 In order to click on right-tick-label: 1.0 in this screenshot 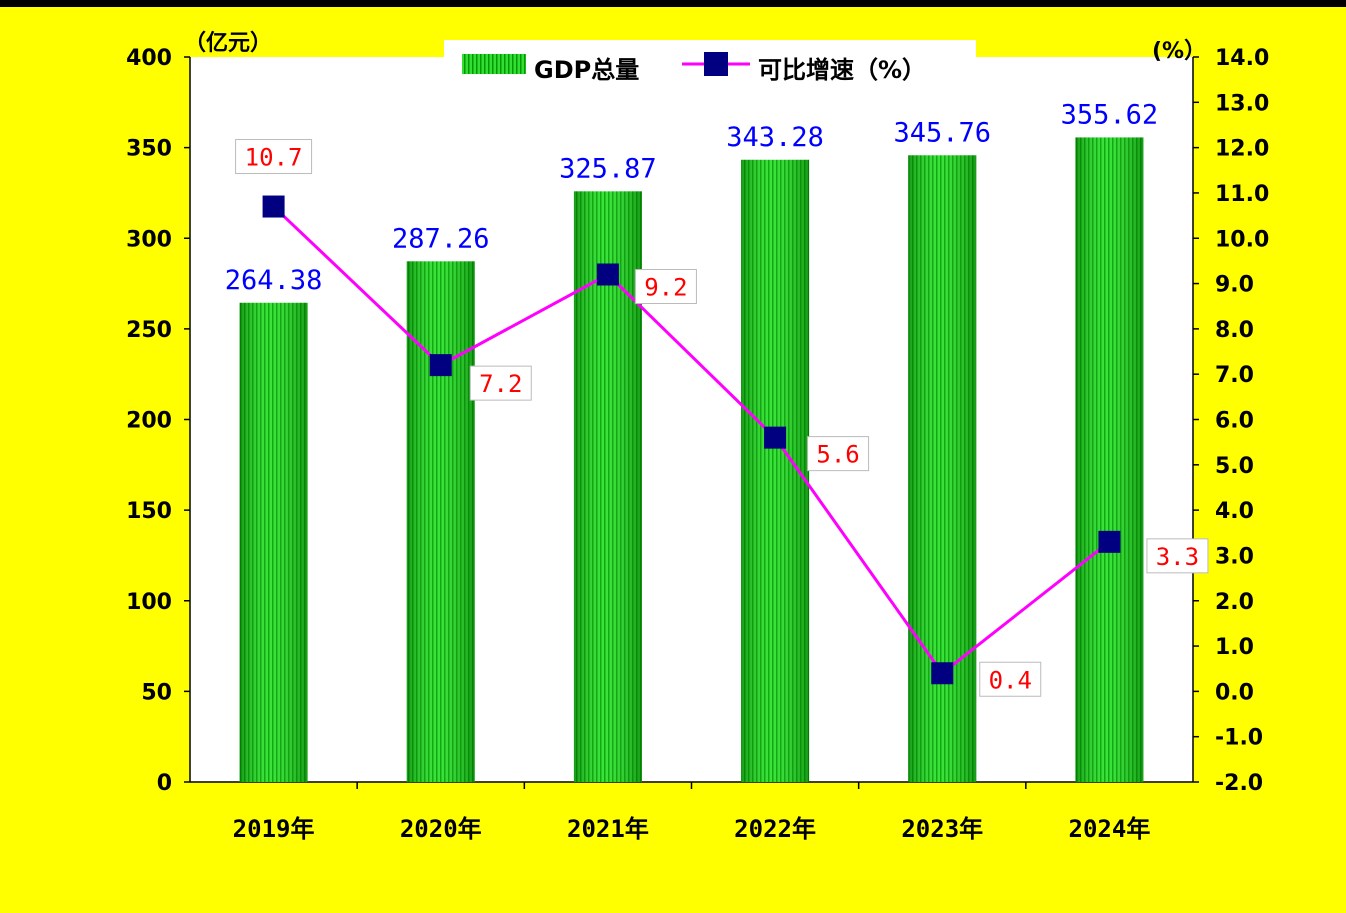, I will do `click(1234, 647)`.